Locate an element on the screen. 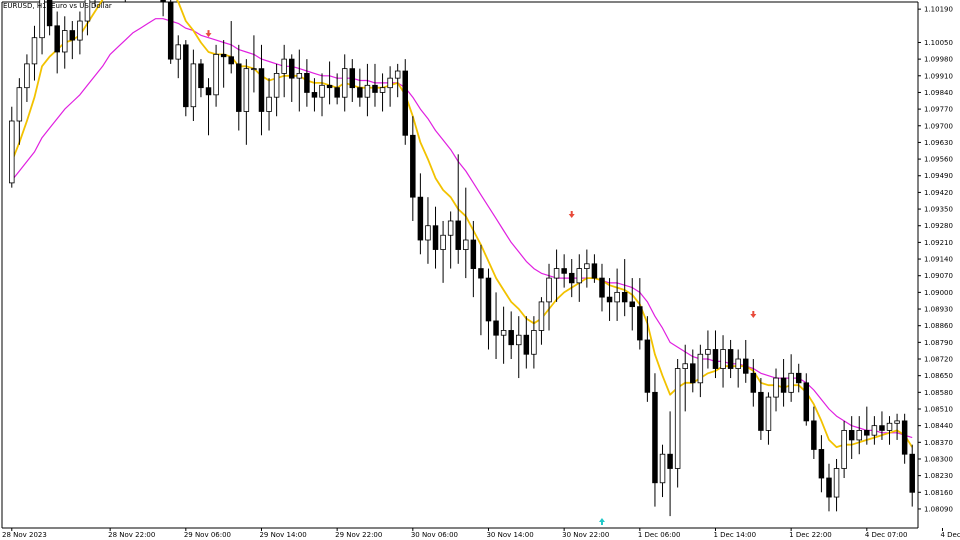  price-tick-label: 1.08370 is located at coordinates (938, 443).